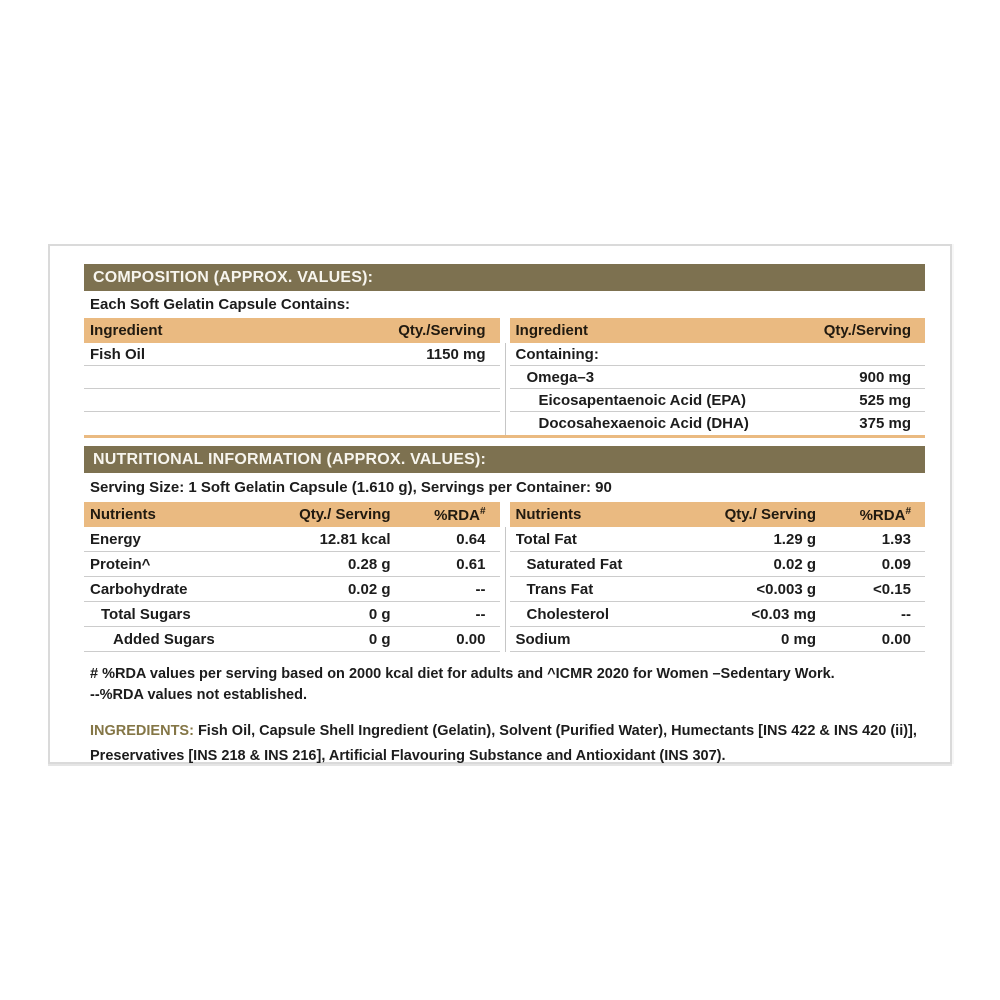  Describe the element at coordinates (546, 539) in the screenshot. I see `row-label-cell: Total Fat` at that location.